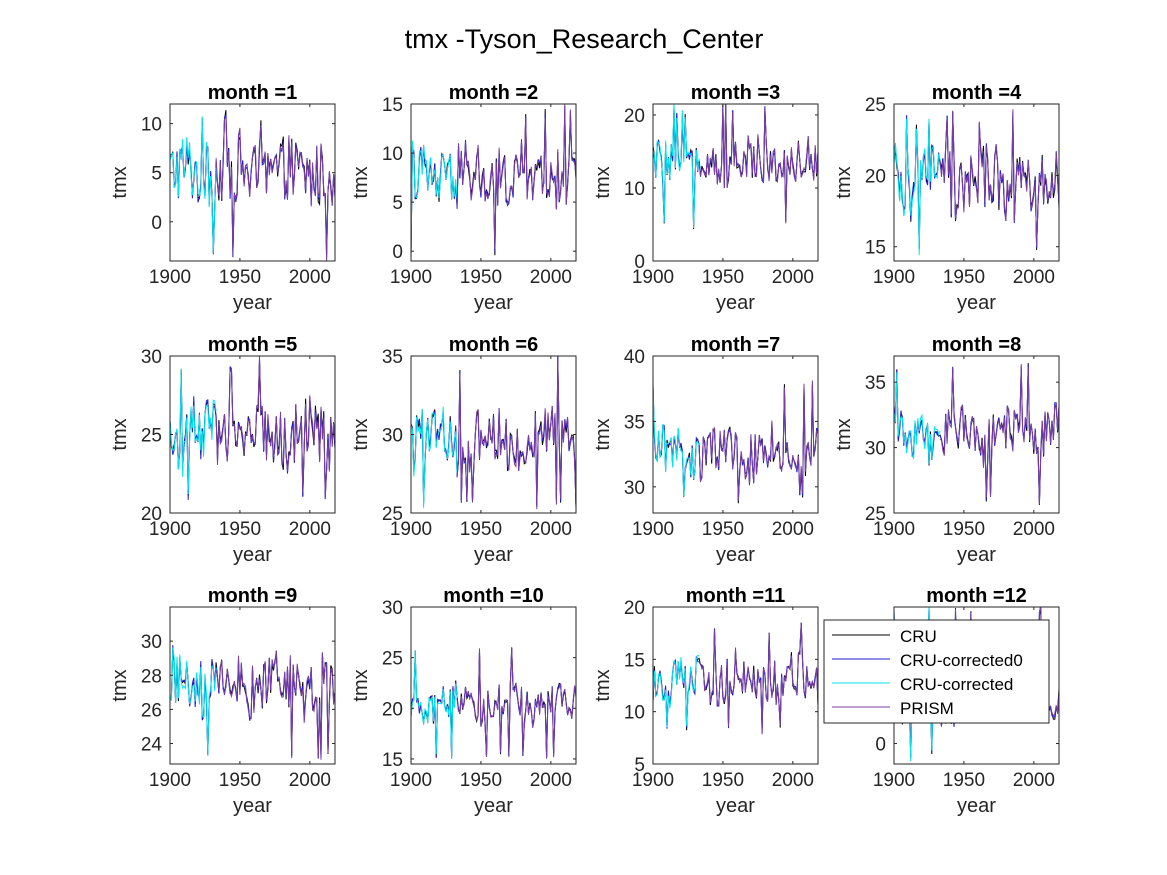  I want to click on subplot-month-1: 1900 1950 2000 0 5 10 year tmx month =1, so click(222, 198).